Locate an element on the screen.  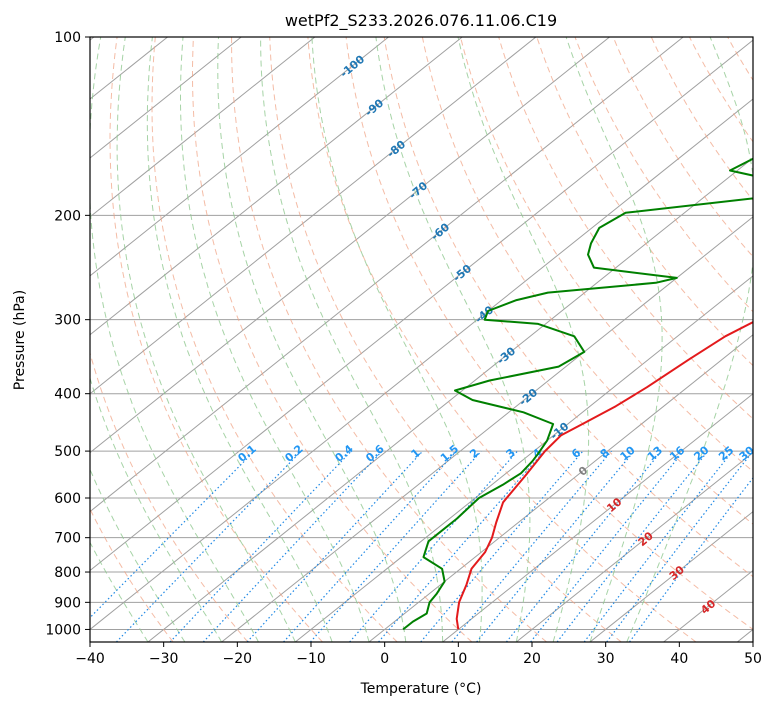
y-tick-label: 800 is located at coordinates (67, 573).